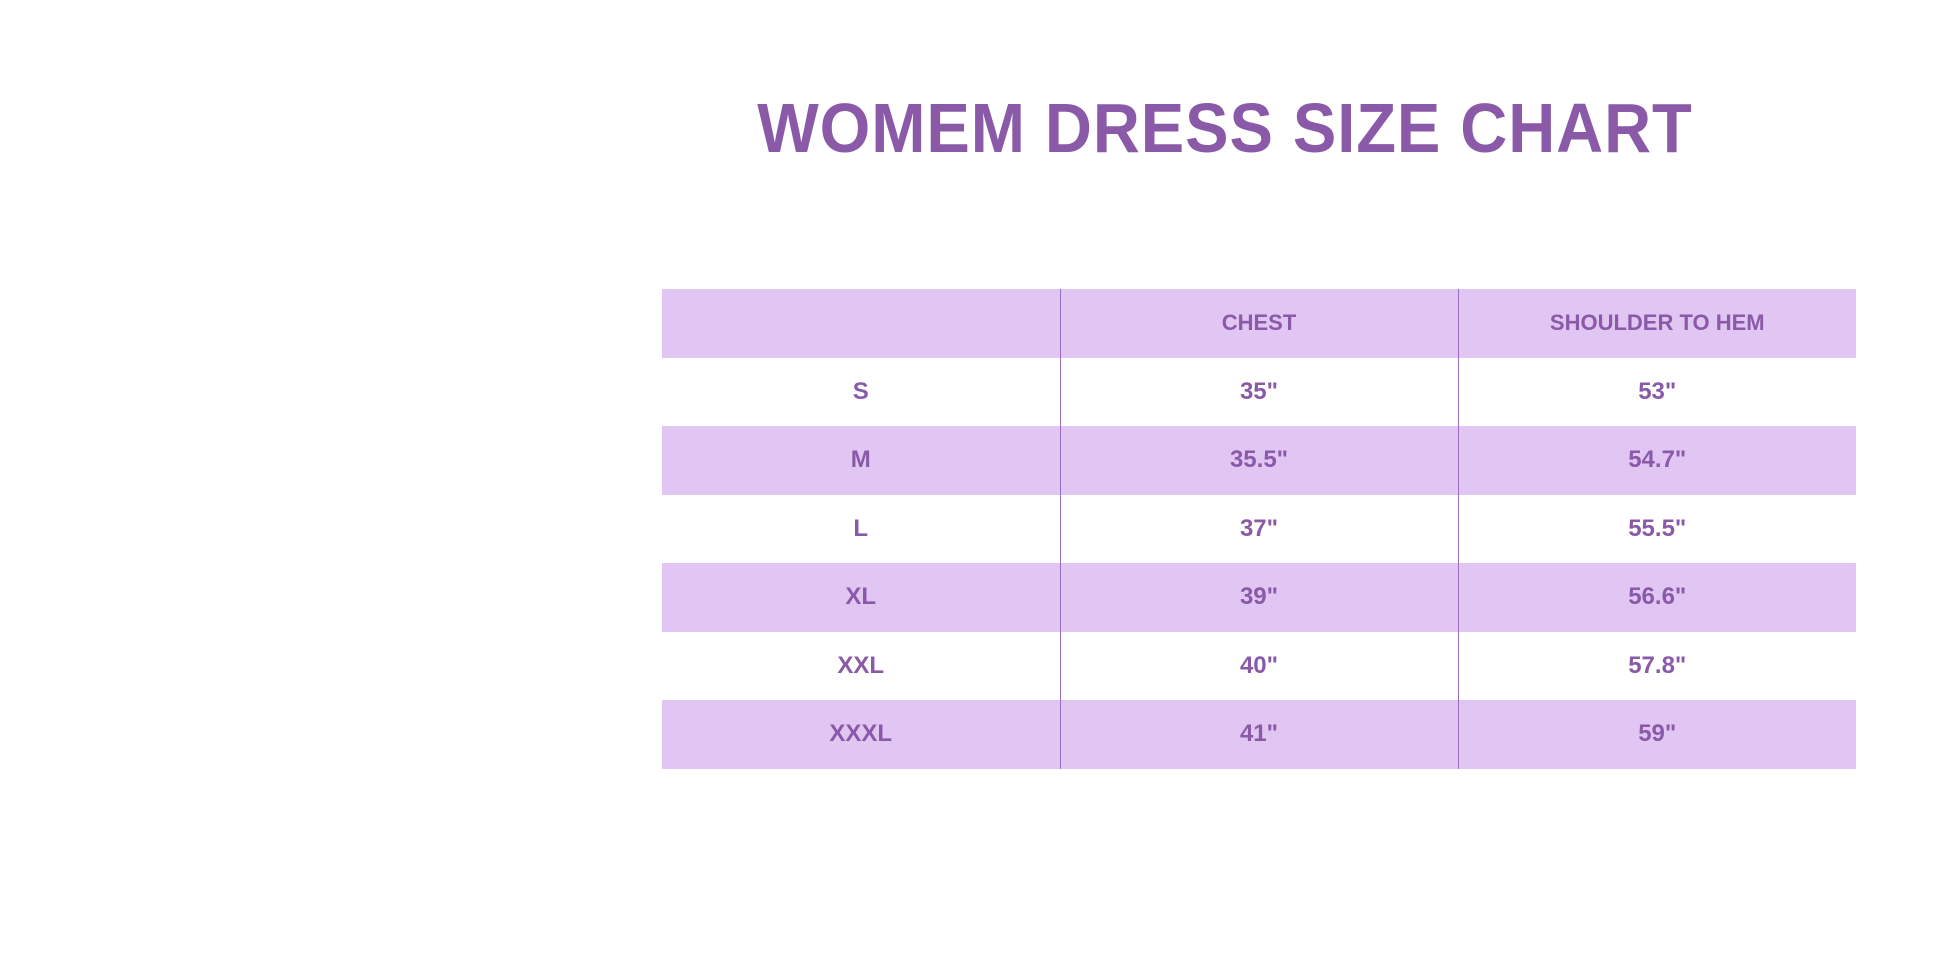 Image resolution: width=1946 pixels, height=973 pixels. What do you see at coordinates (1656, 391) in the screenshot?
I see `shoulder-to-hem-cell: 53"` at bounding box center [1656, 391].